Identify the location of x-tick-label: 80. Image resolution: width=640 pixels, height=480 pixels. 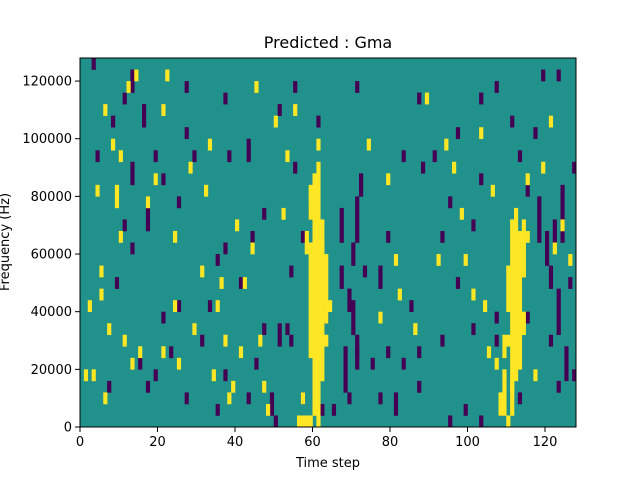
(390, 442).